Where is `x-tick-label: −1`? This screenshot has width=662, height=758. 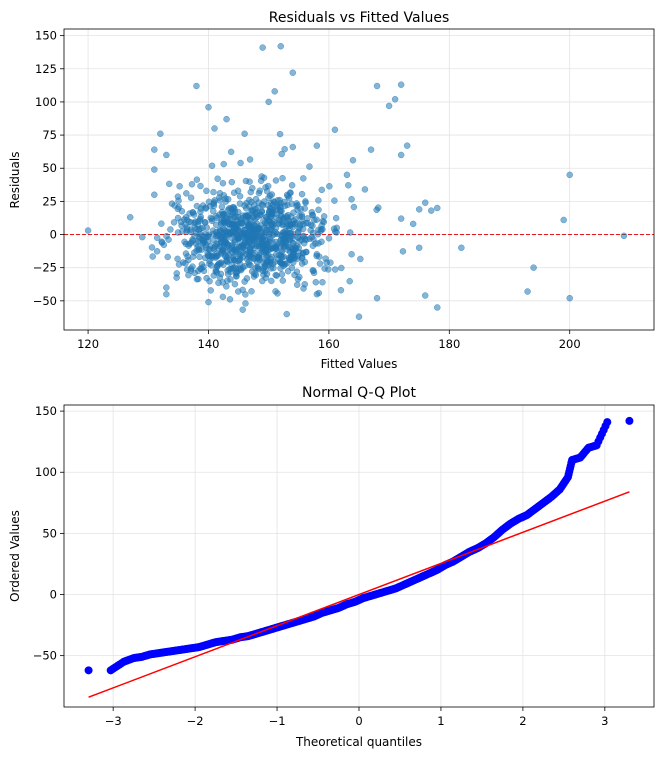 x-tick-label: −1 is located at coordinates (277, 721).